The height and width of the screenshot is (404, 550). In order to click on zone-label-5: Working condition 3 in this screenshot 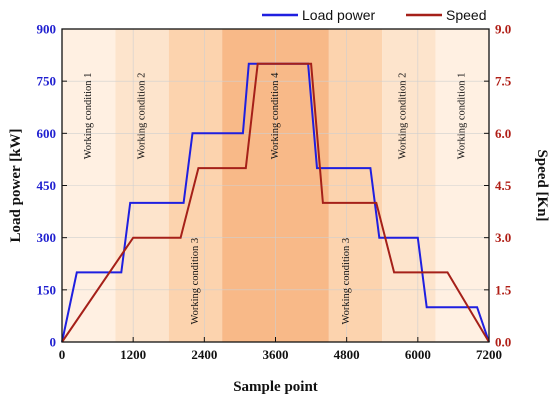, I will do `click(346, 281)`.